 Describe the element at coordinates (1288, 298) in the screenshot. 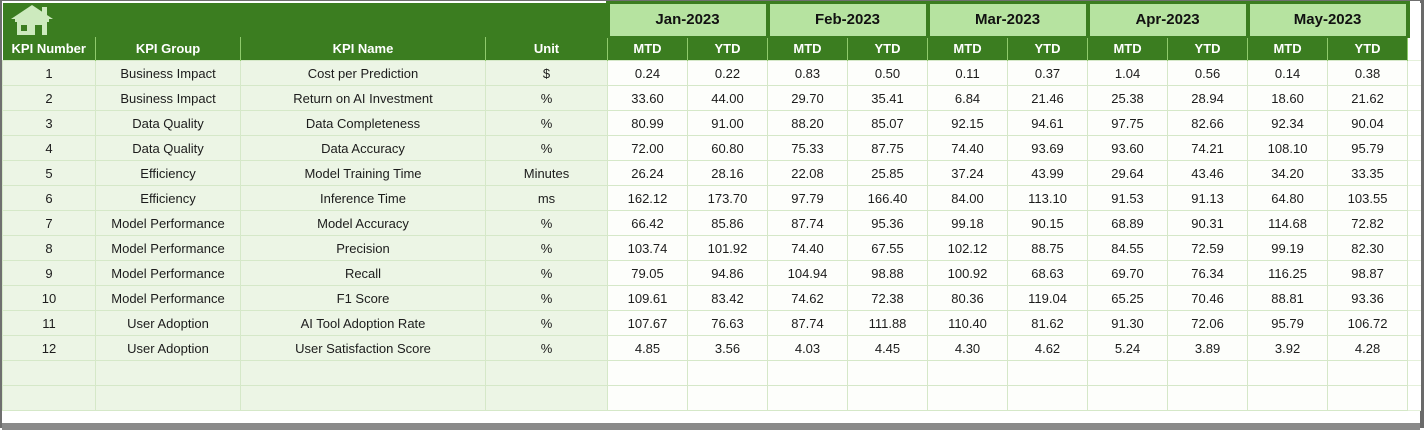

I see `value-cell: 88.81` at that location.